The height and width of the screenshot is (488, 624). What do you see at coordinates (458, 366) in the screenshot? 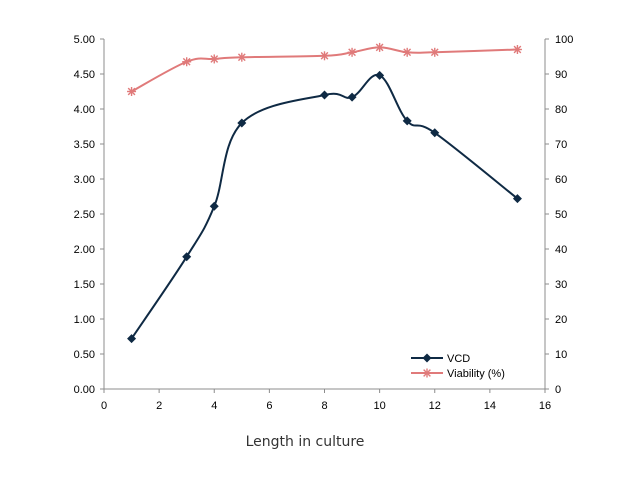
I see `legend: VCD Viability (%)` at bounding box center [458, 366].